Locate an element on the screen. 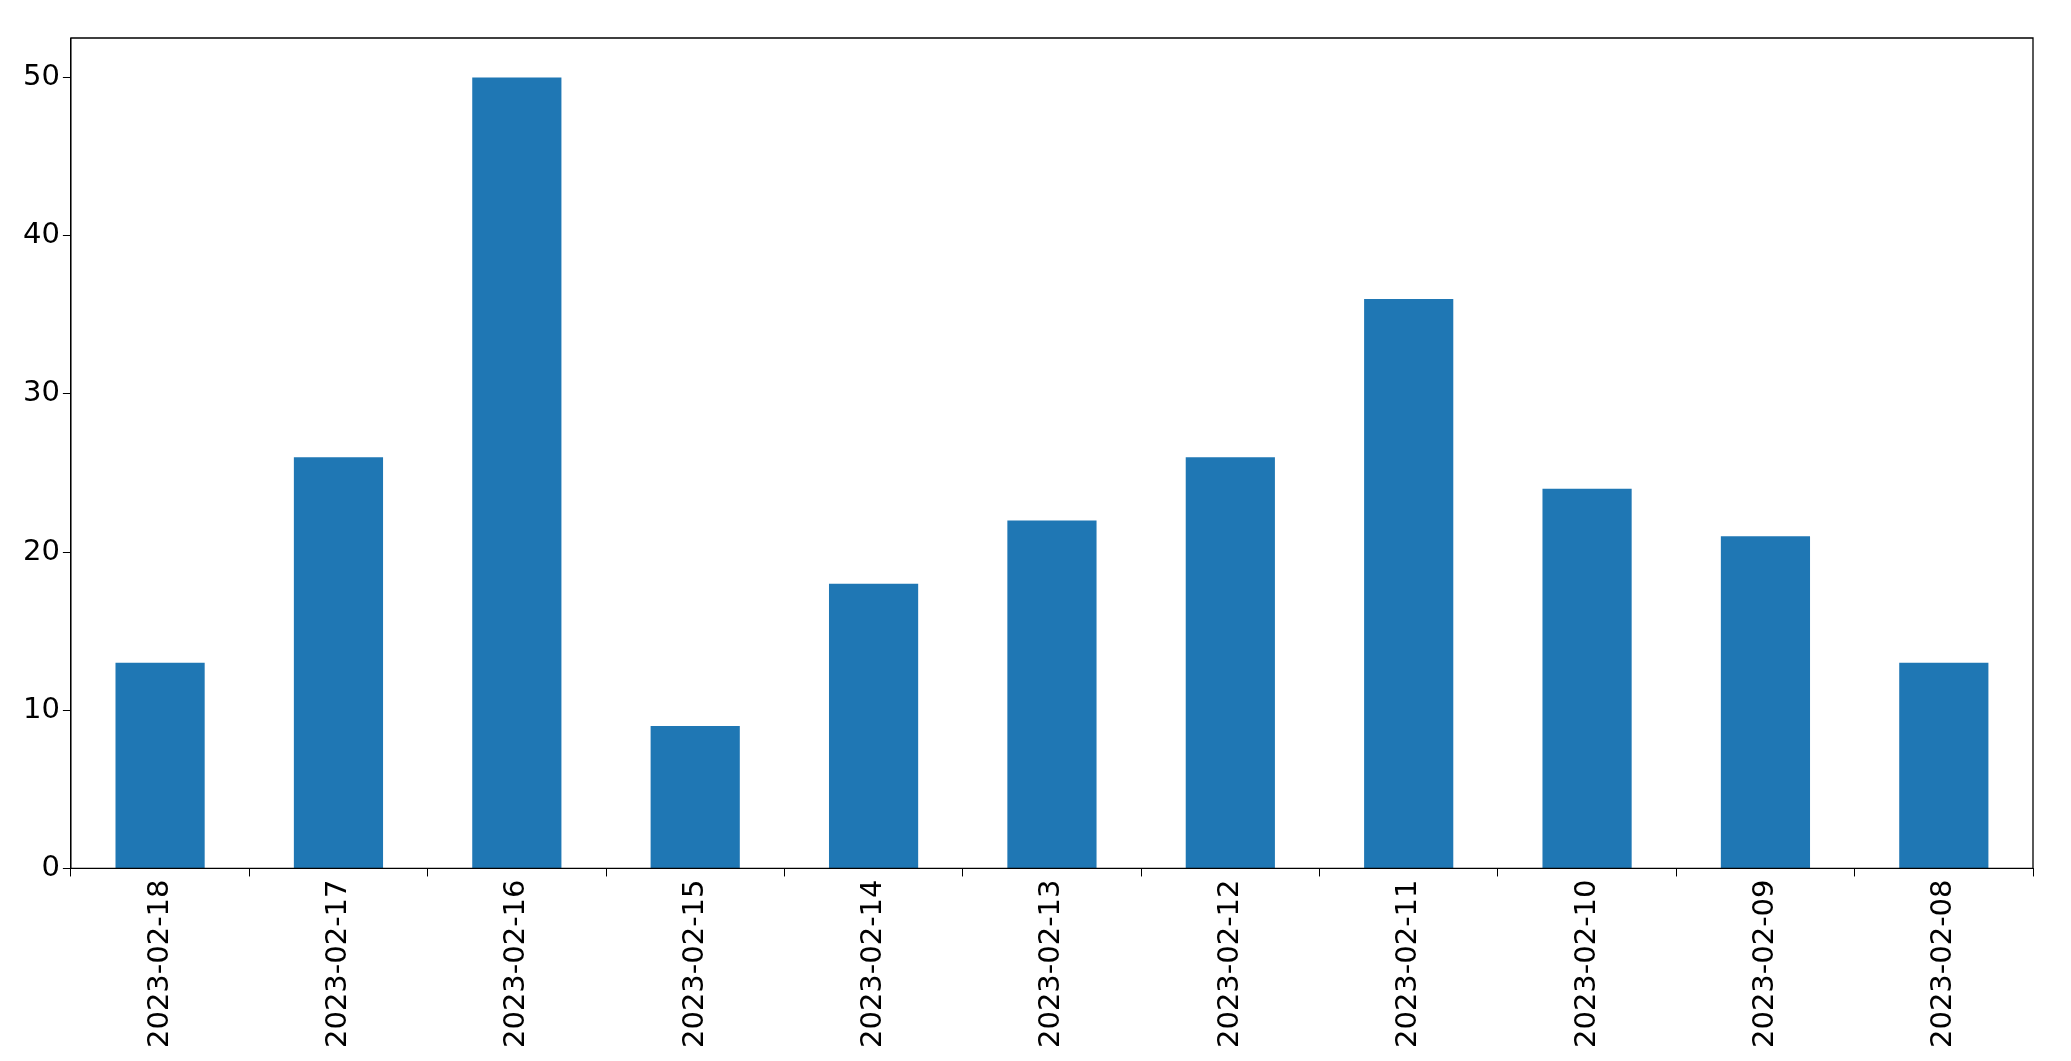 This screenshot has height=1061, width=2071. y-tick-label: 10 is located at coordinates (41, 707).